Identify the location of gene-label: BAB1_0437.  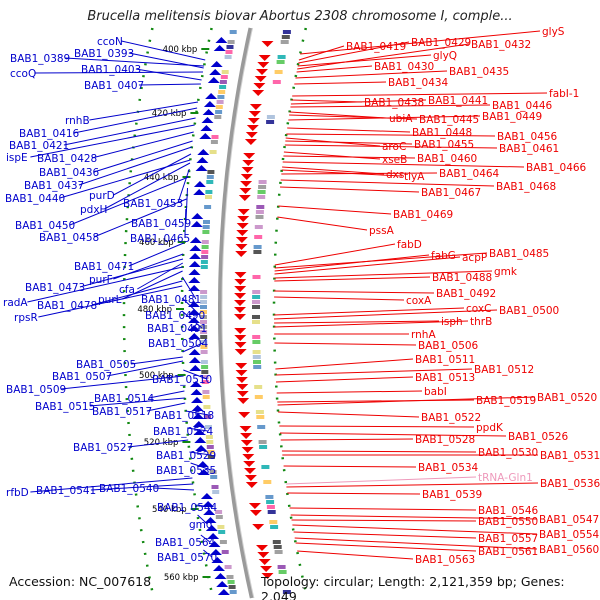
(54, 186).